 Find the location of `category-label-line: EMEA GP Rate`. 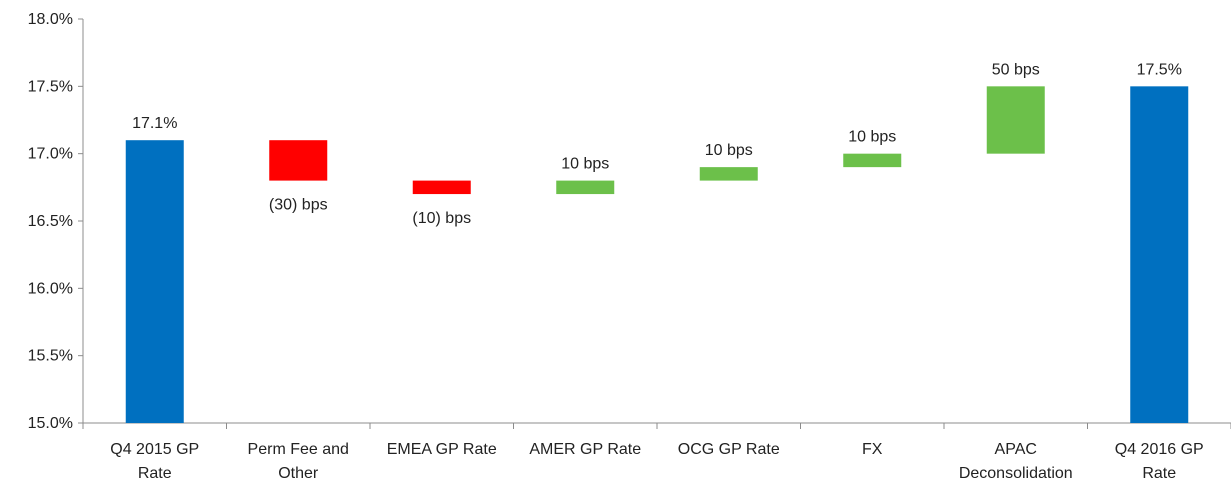

category-label-line: EMEA GP Rate is located at coordinates (442, 449).